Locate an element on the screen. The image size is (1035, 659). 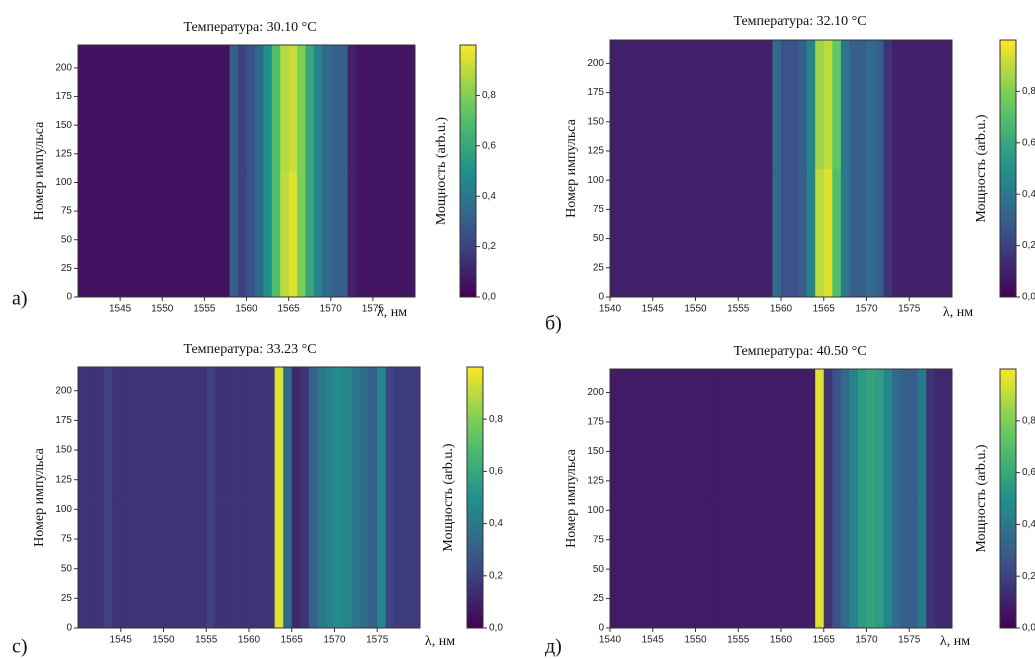
colorbar-label: Мощность (arb.u.) is located at coordinates (981, 168).